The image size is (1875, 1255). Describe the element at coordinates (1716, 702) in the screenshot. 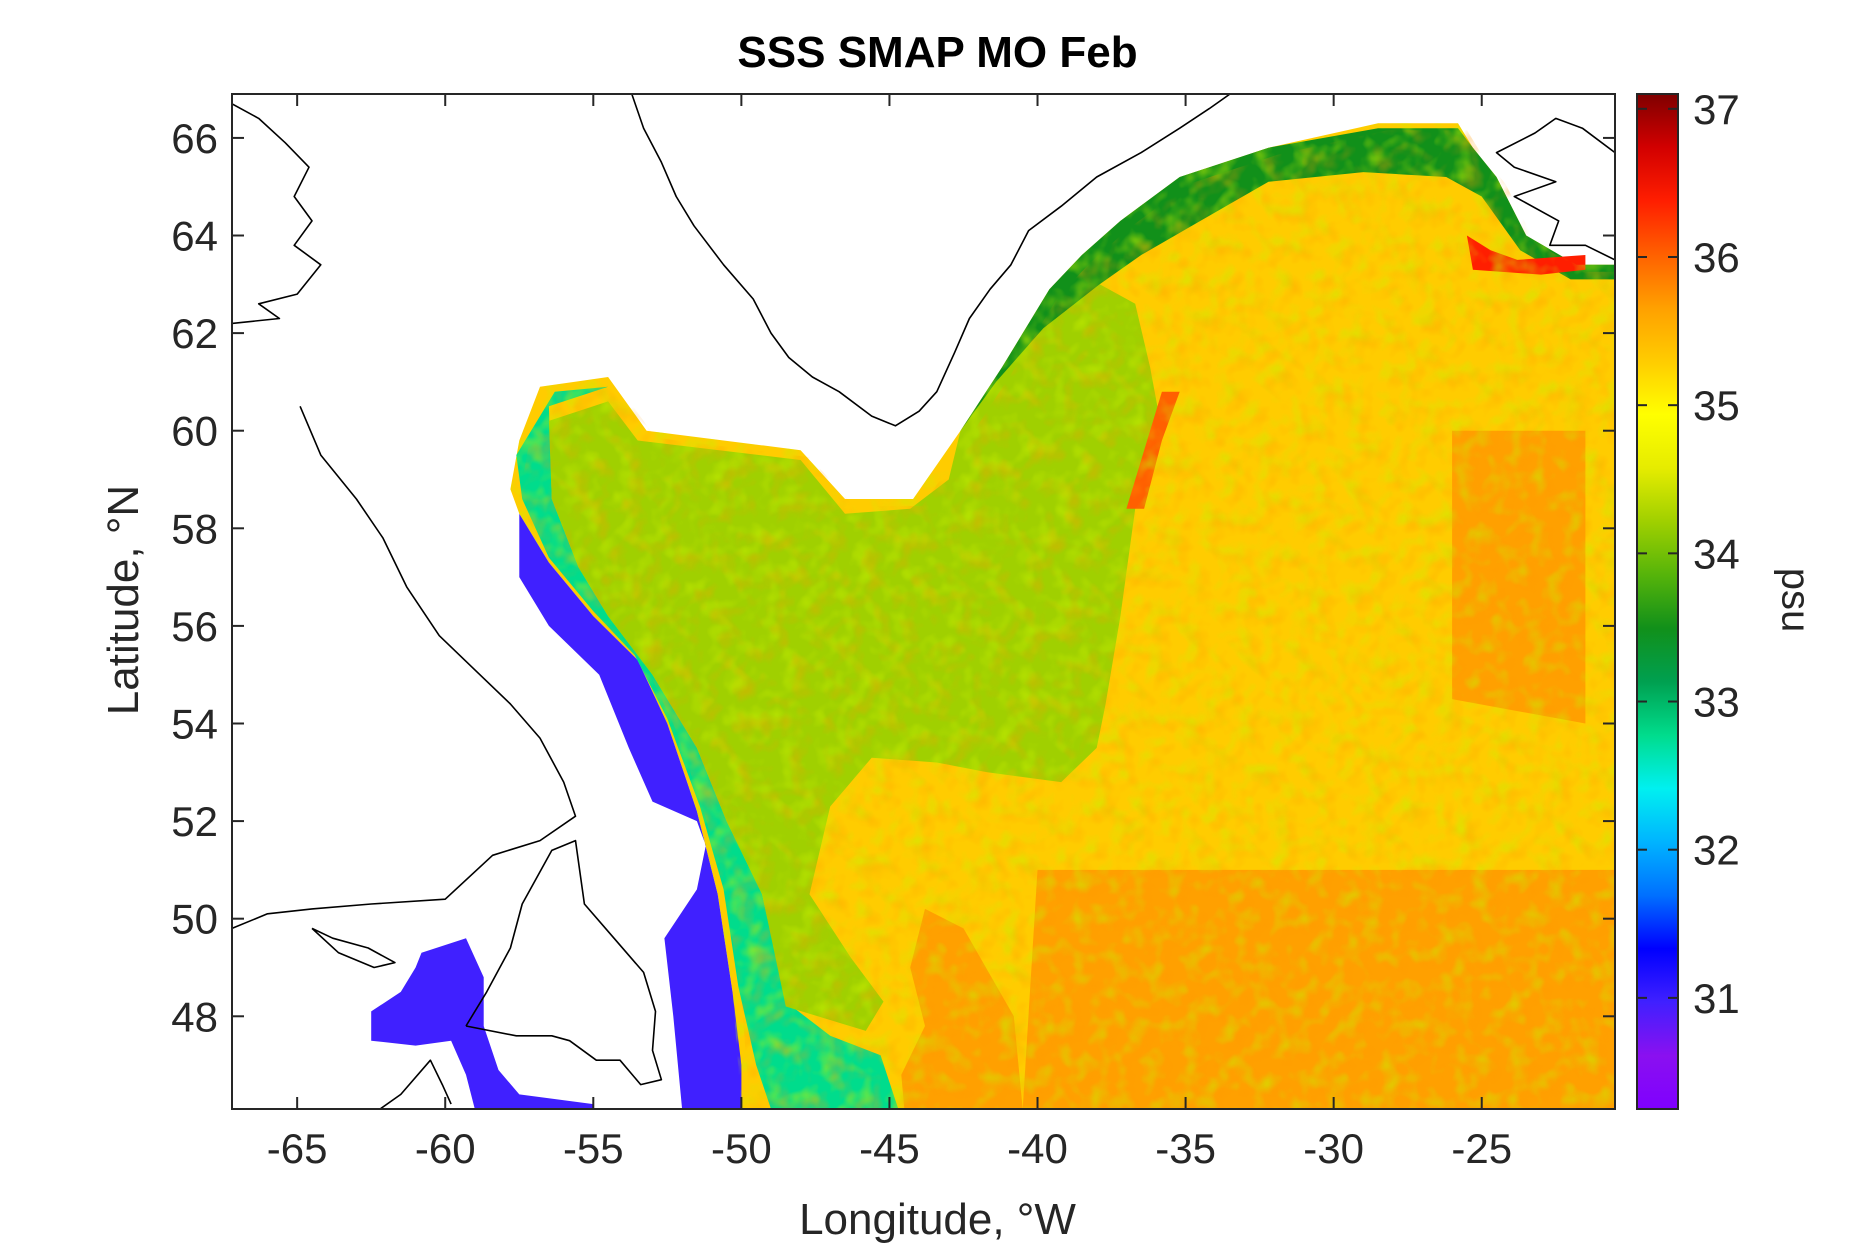

I see `colorbar-tick-label: 33` at that location.